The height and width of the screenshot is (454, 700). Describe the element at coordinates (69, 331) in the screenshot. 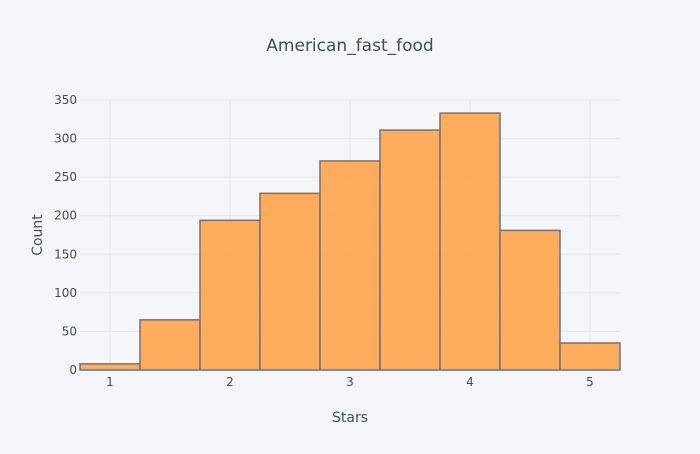

I see `y-tick-label: 50` at that location.